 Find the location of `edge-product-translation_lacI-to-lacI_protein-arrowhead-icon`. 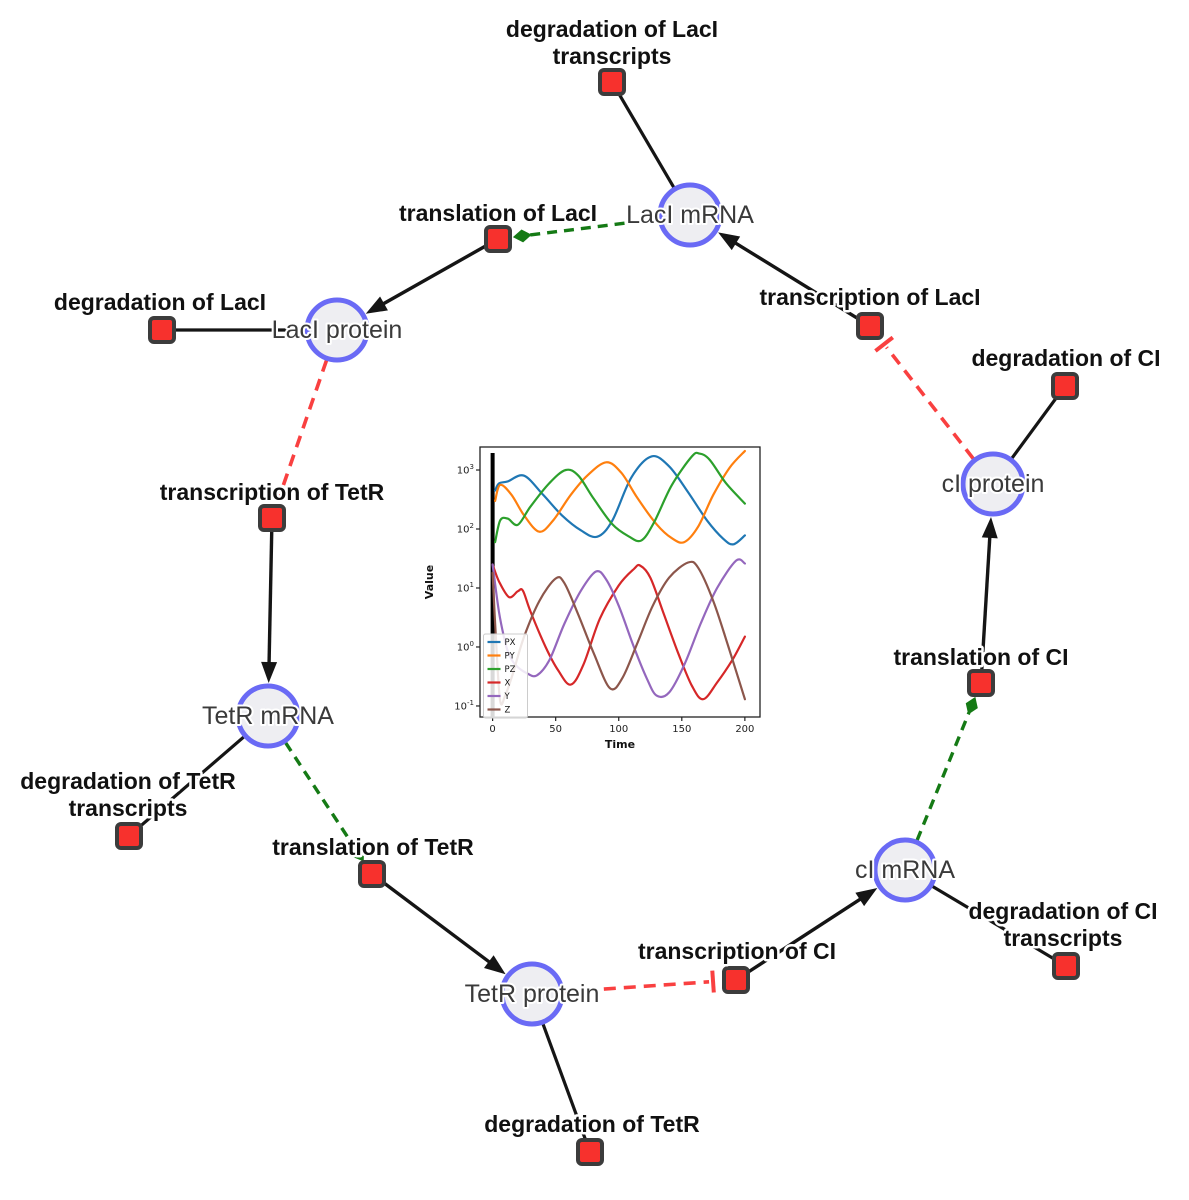

edge-product-translation_lacI-to-lacI_protein-arrowhead-icon is located at coordinates (376, 305).